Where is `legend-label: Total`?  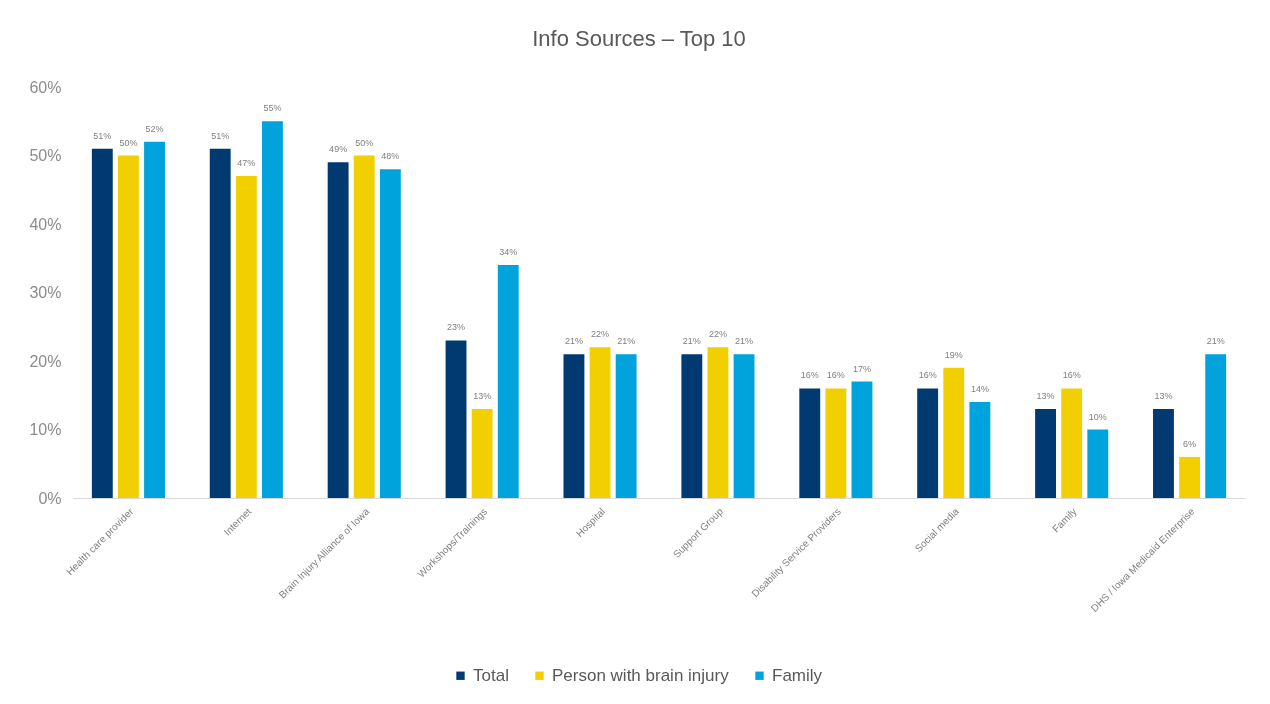 legend-label: Total is located at coordinates (491, 675).